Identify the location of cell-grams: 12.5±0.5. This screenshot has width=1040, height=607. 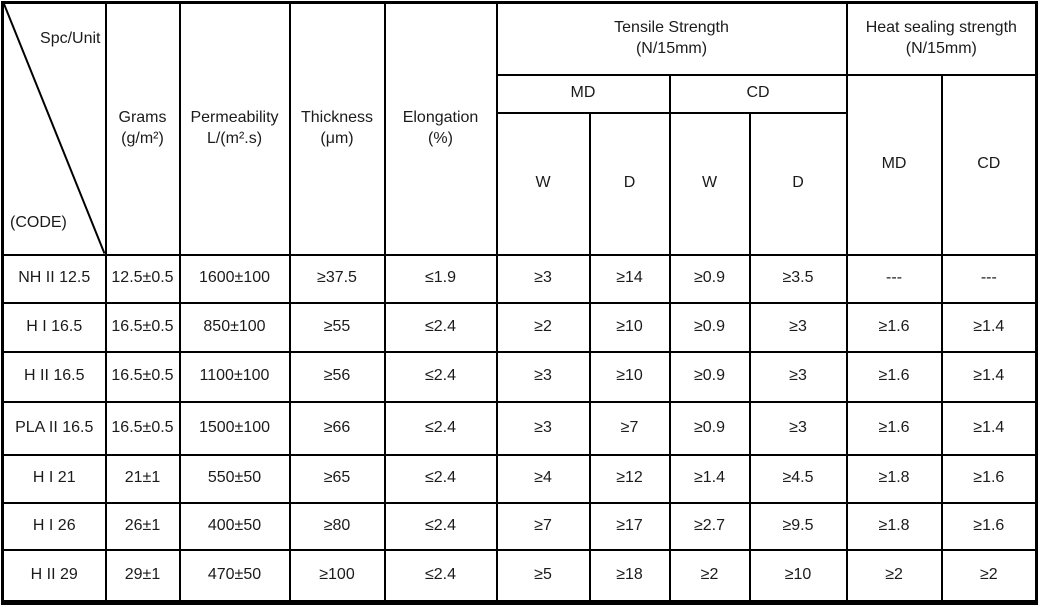
(142, 278).